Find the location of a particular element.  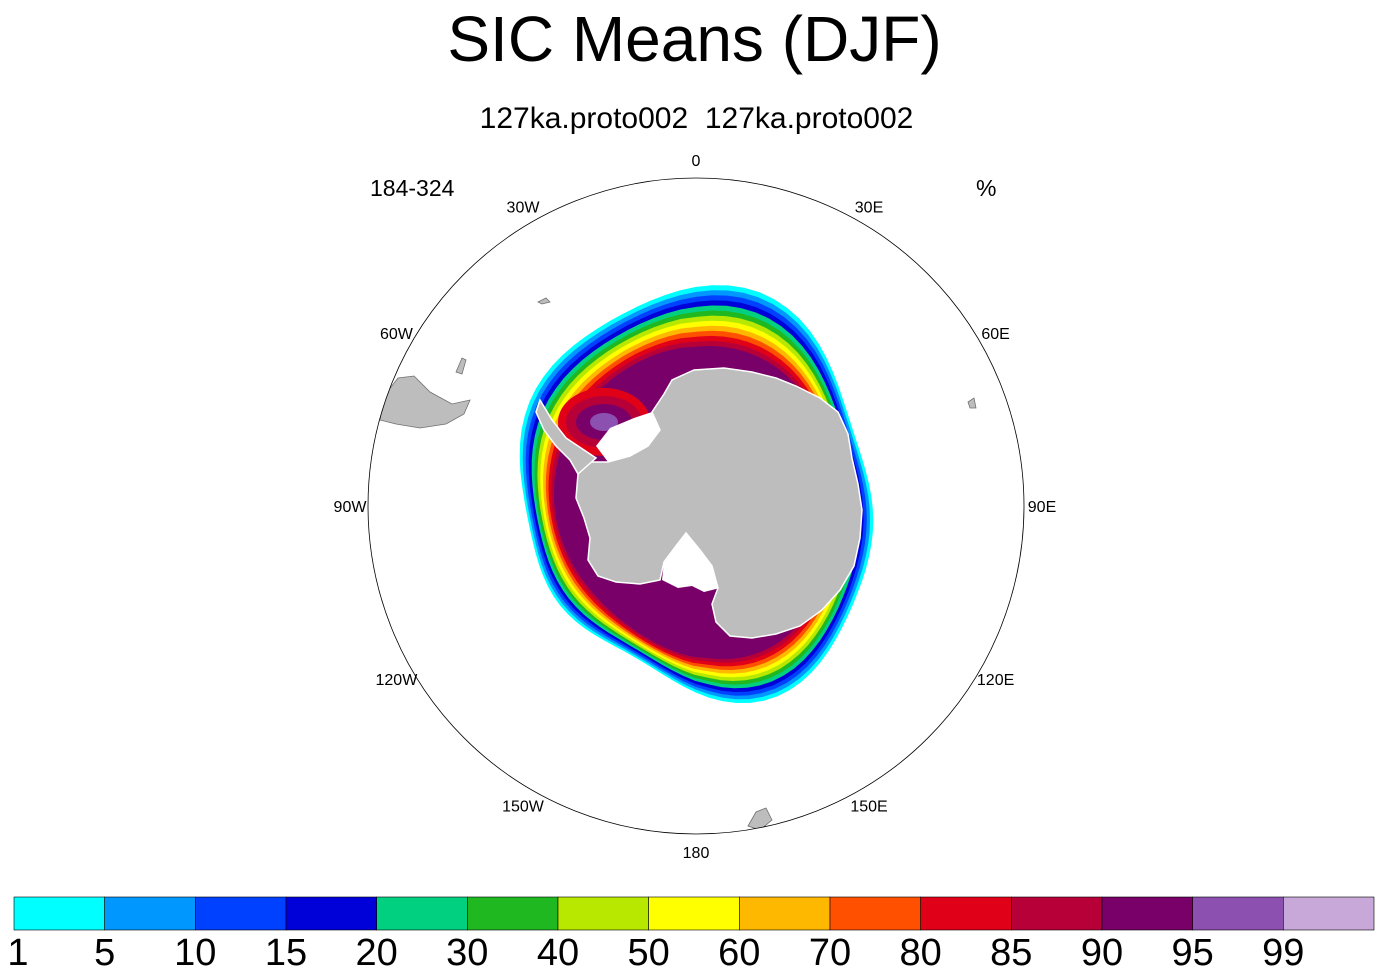

colorbar-tick-label: 20 is located at coordinates (376, 953).